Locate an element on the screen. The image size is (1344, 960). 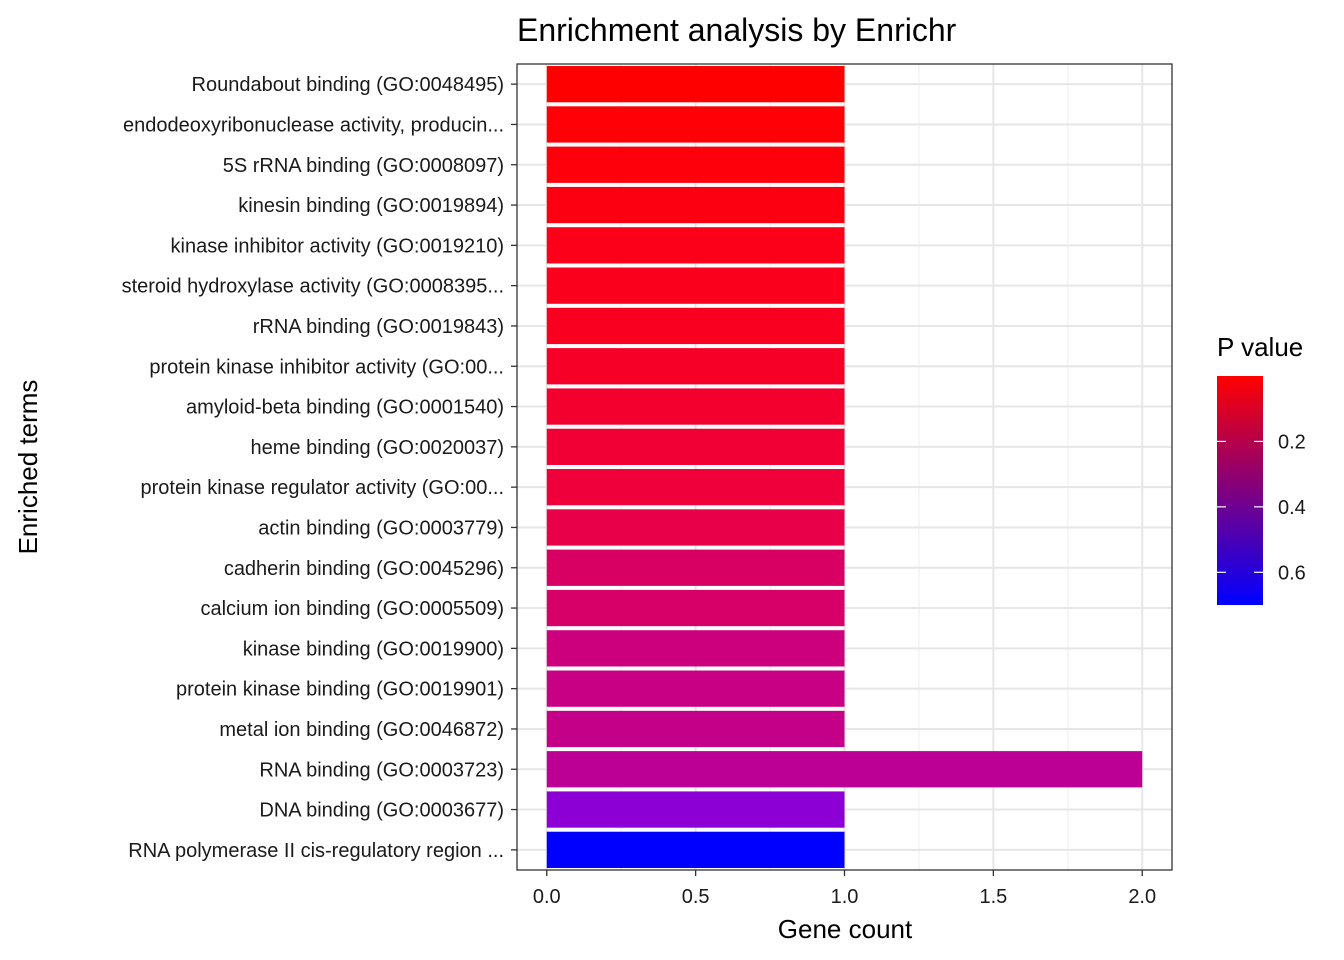
x-tick-label: 2.0 is located at coordinates (1142, 897).